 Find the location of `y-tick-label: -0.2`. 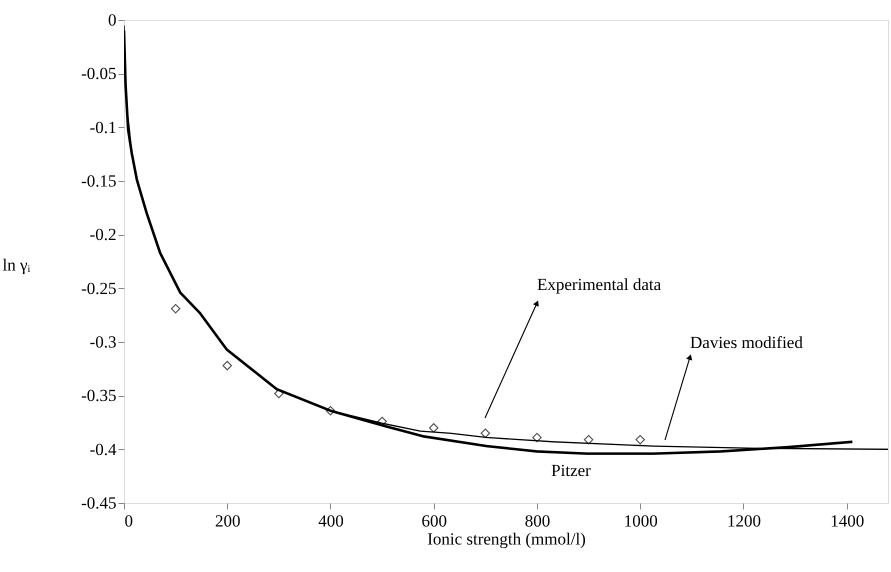

y-tick-label: -0.2 is located at coordinates (103, 234).